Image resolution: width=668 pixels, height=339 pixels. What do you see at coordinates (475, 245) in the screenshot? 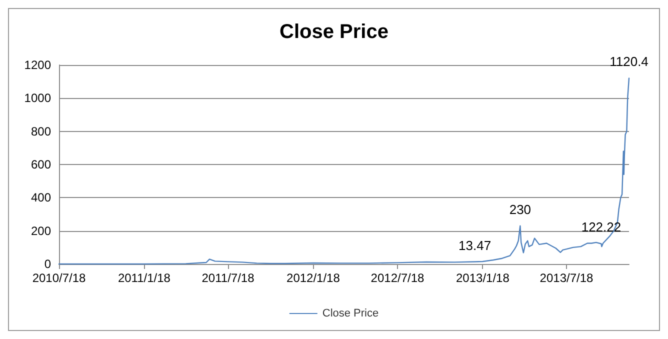
I see `data-label: 13.47` at bounding box center [475, 245].